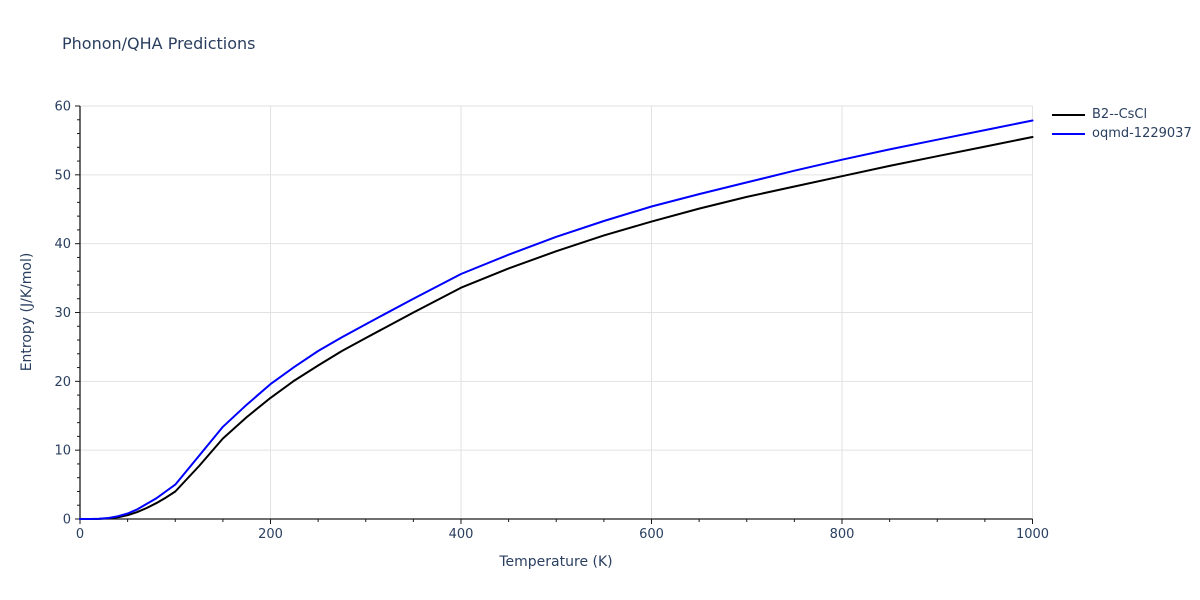 The height and width of the screenshot is (600, 1200). Describe the element at coordinates (62, 313) in the screenshot. I see `y-tick-label: 30` at that location.